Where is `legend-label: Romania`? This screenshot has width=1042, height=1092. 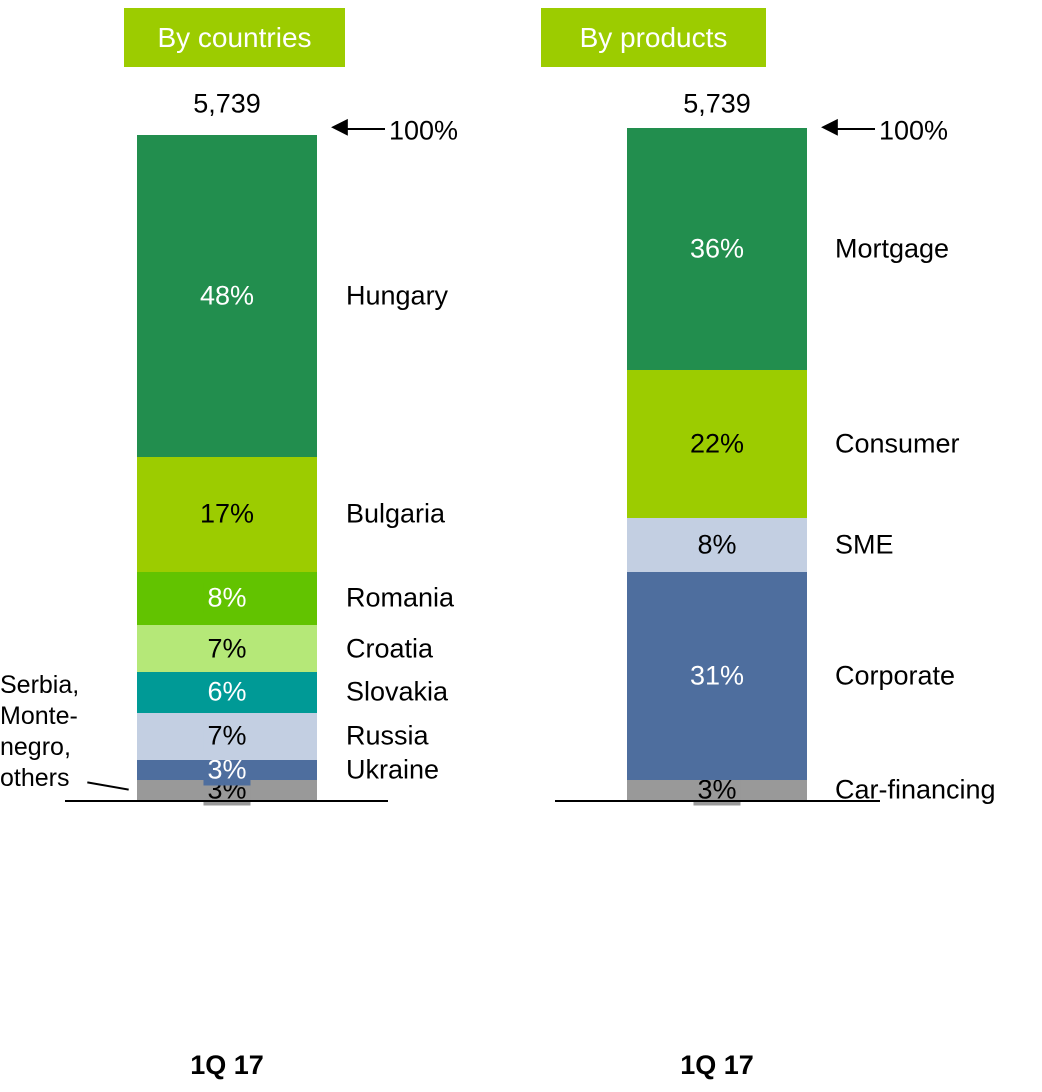
legend-label: Romania is located at coordinates (400, 597).